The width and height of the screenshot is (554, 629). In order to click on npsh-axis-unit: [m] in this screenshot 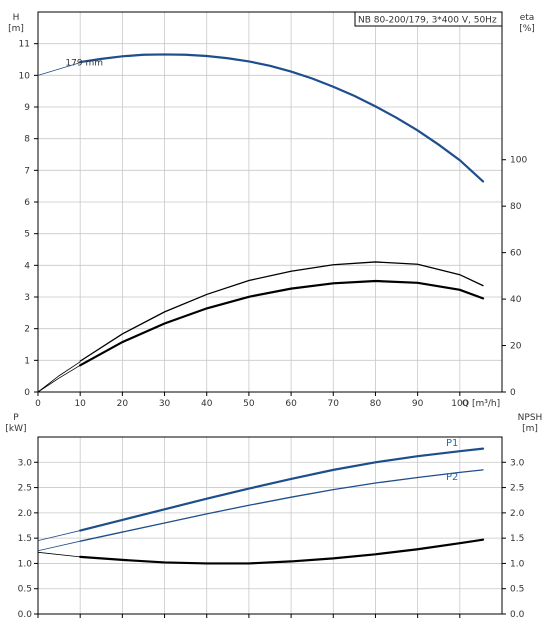, I will do `click(530, 429)`.